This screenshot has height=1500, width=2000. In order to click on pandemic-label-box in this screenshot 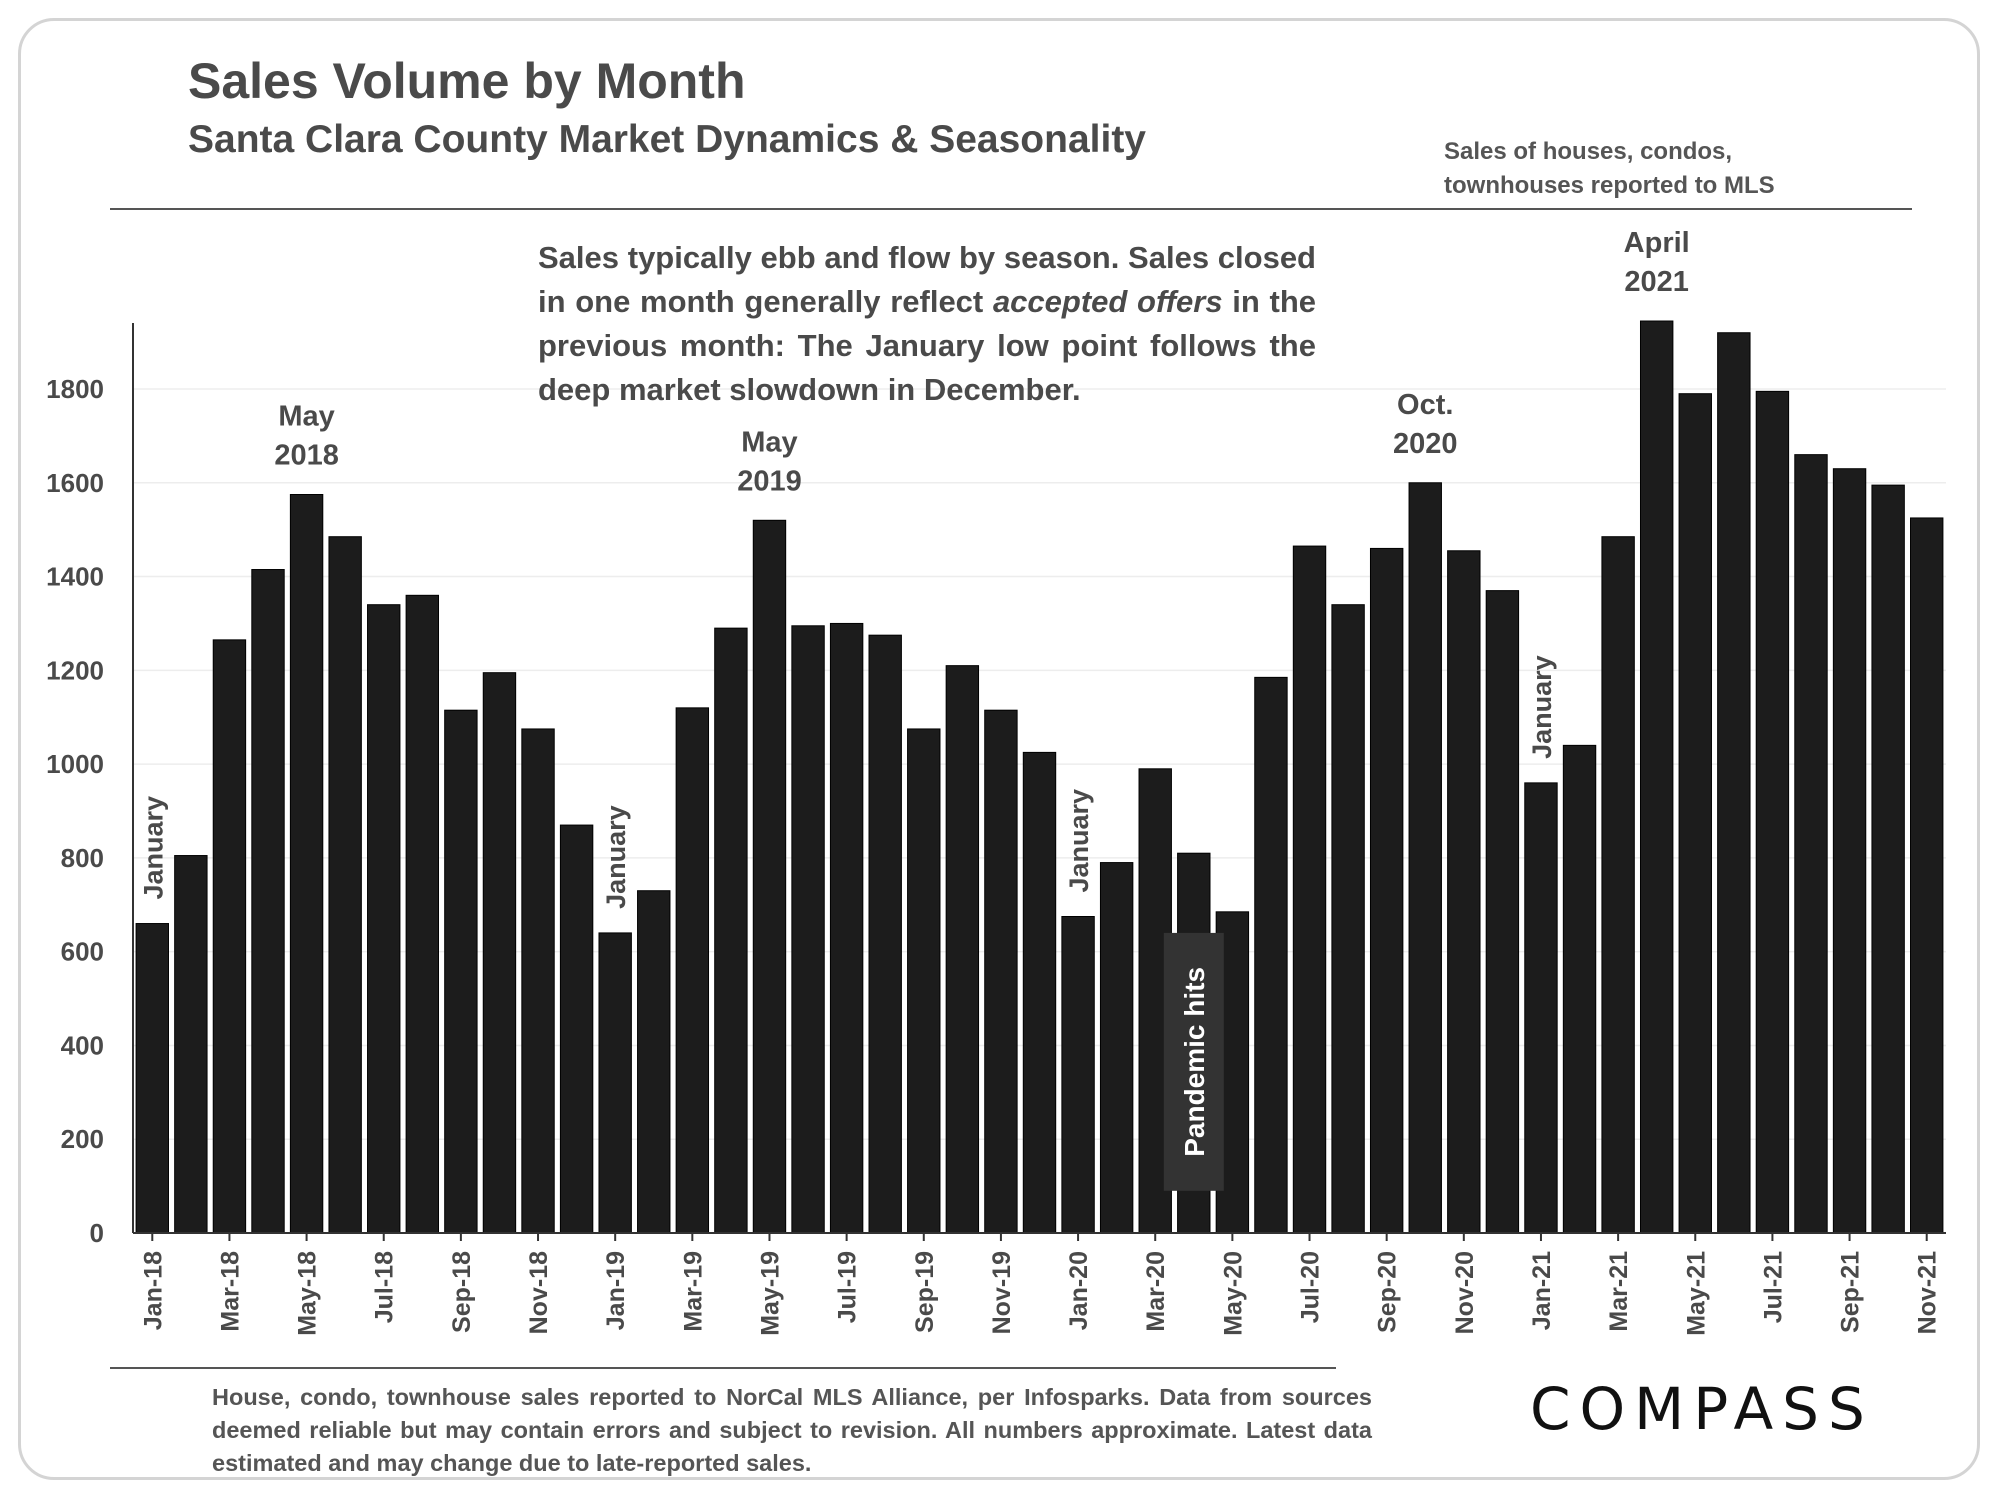, I will do `click(1193, 1061)`.